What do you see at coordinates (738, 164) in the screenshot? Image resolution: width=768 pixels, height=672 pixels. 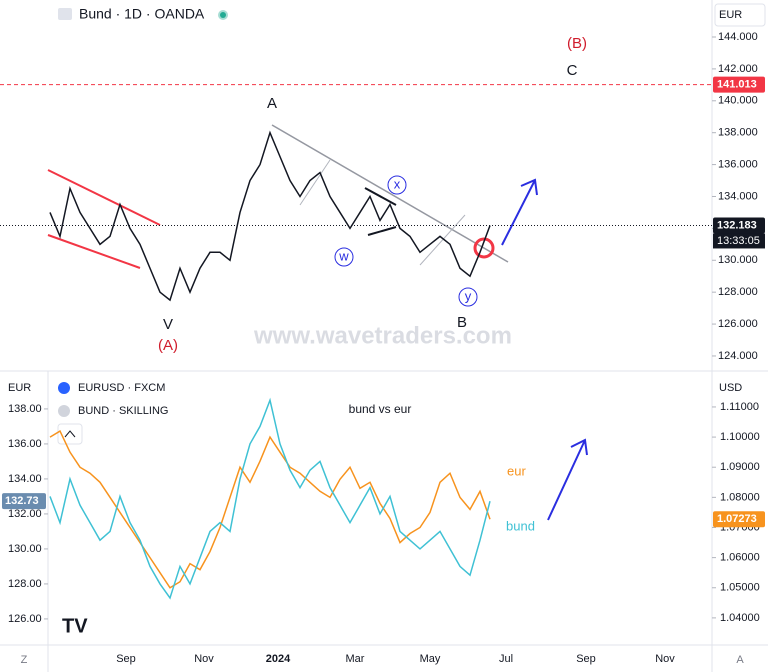 I see `y-tick-label: 136.000` at bounding box center [738, 164].